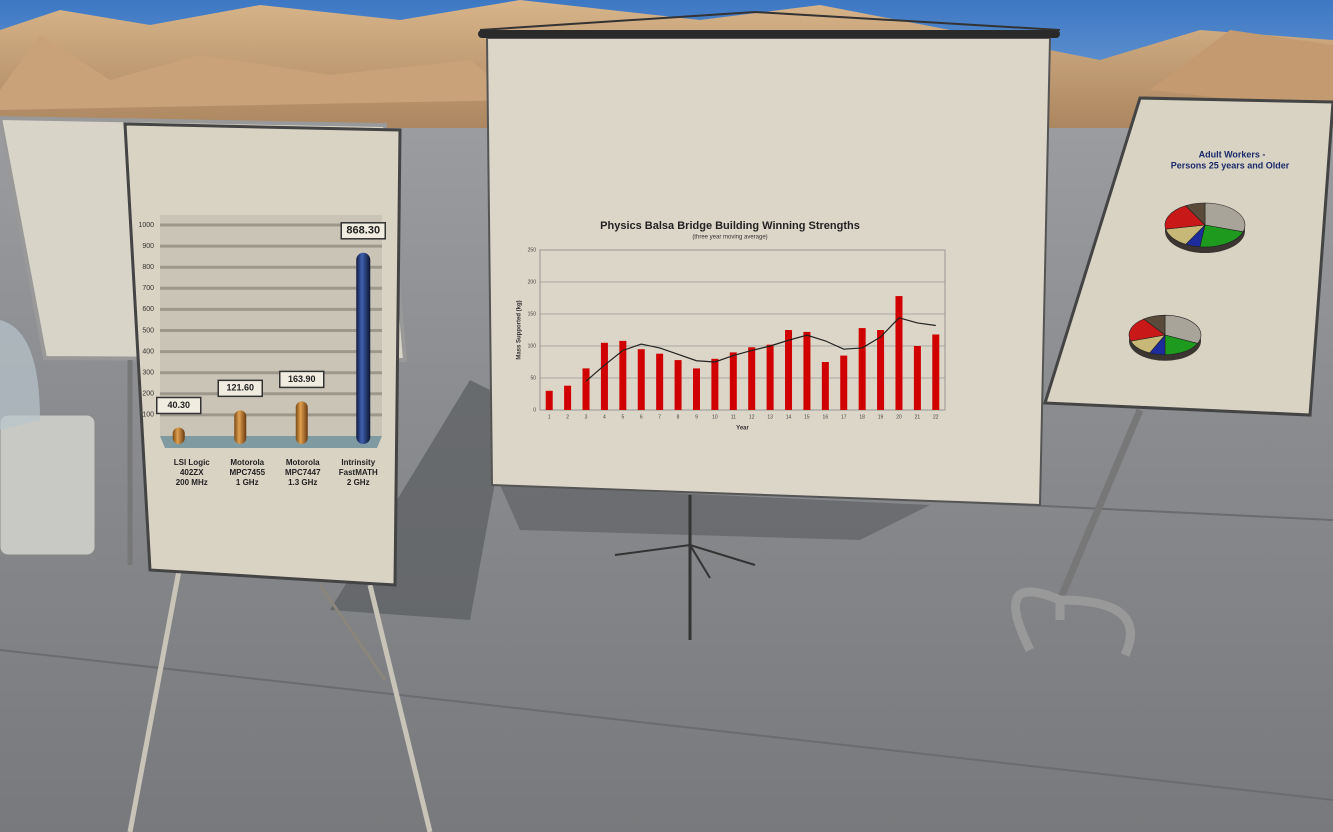 The height and width of the screenshot is (832, 1333). What do you see at coordinates (534, 410) in the screenshot?
I see `y-tick-label: 0` at bounding box center [534, 410].